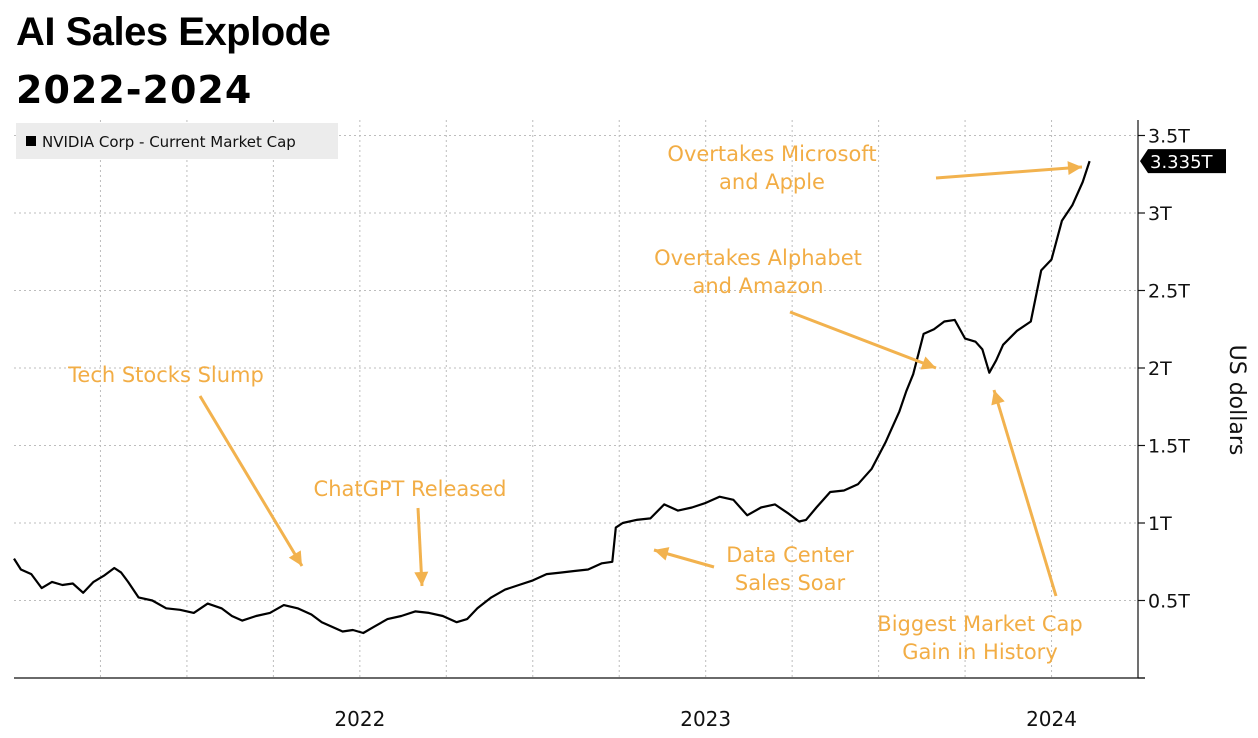 The image size is (1258, 738). I want to click on chart-subtitle: 2022-2024, so click(134, 90).